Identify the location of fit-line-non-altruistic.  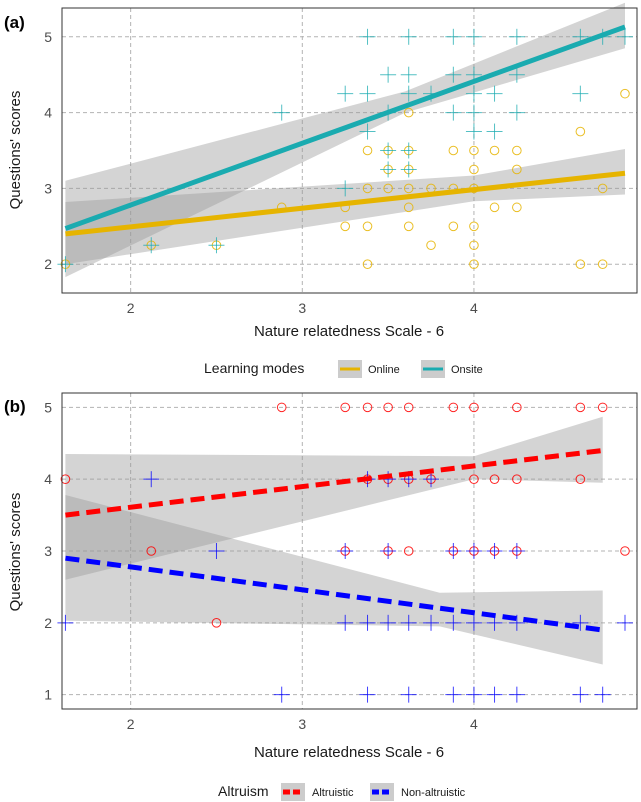
(334, 594).